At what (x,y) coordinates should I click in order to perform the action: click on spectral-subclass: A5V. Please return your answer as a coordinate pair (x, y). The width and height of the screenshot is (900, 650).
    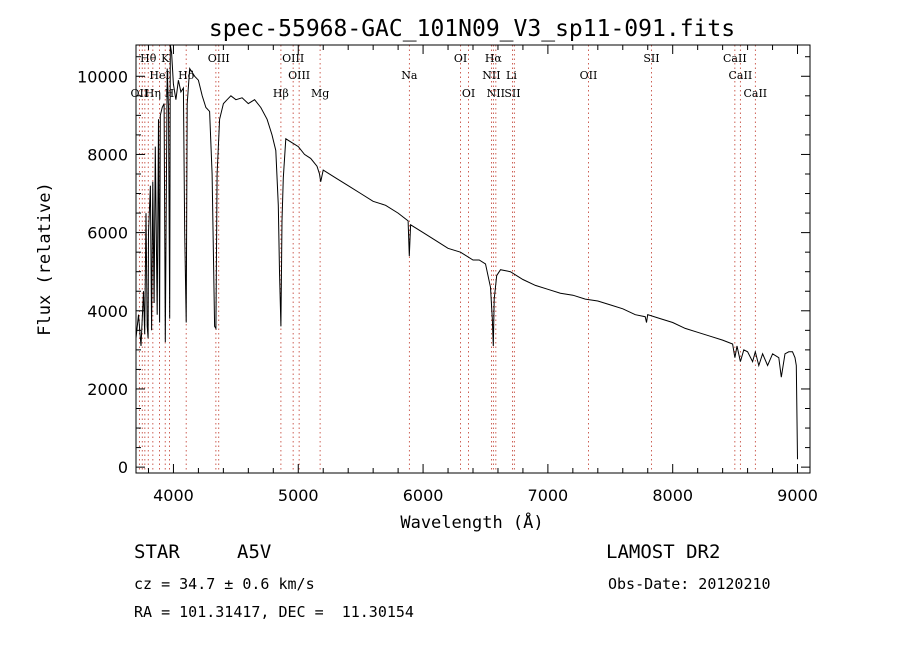
    Looking at the image, I should click on (254, 552).